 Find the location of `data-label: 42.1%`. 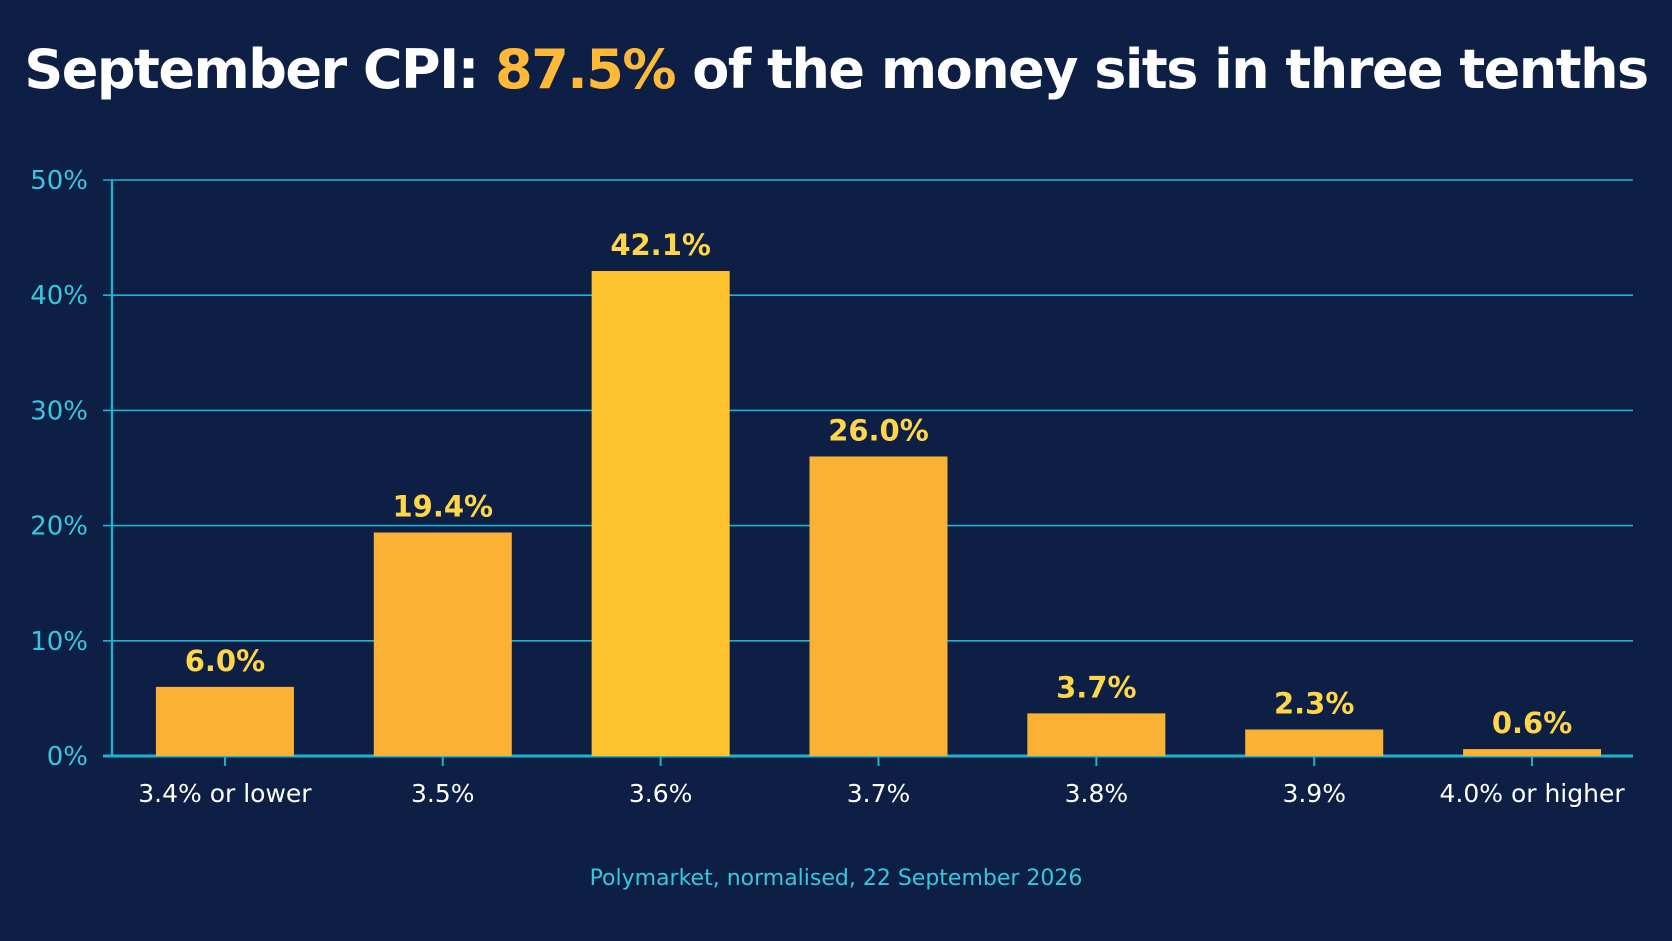

data-label: 42.1% is located at coordinates (660, 245).